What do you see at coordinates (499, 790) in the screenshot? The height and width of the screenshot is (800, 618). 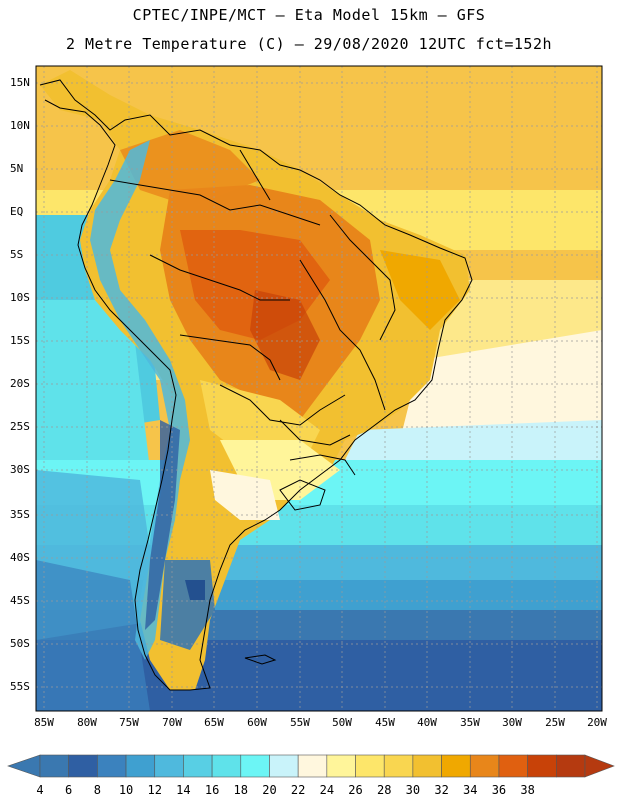 I see `colorbar-tick-label: 36` at bounding box center [499, 790].